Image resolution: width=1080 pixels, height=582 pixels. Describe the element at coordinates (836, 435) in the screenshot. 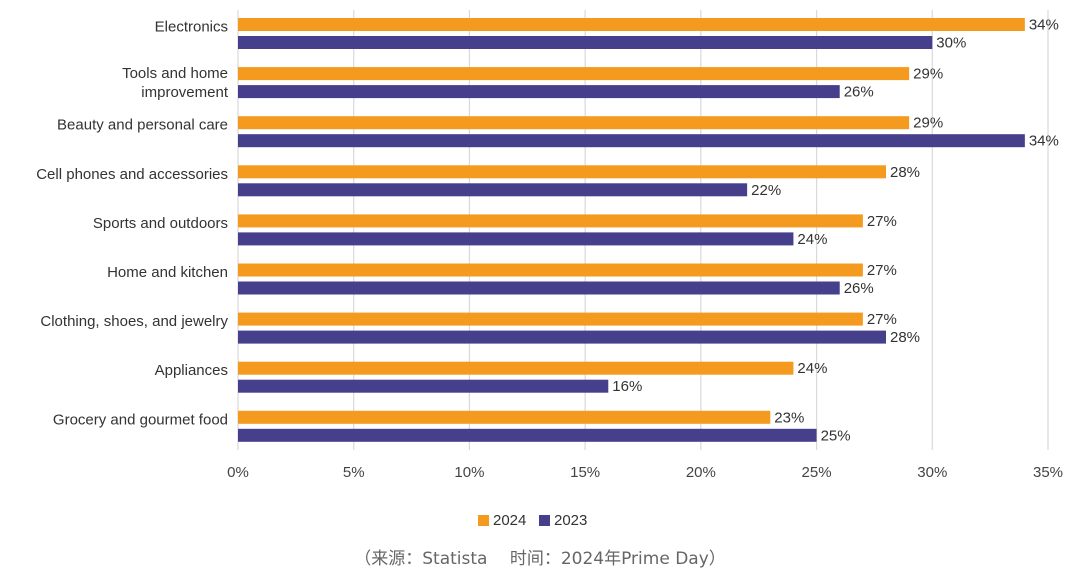

I see `data-label: 25%` at that location.